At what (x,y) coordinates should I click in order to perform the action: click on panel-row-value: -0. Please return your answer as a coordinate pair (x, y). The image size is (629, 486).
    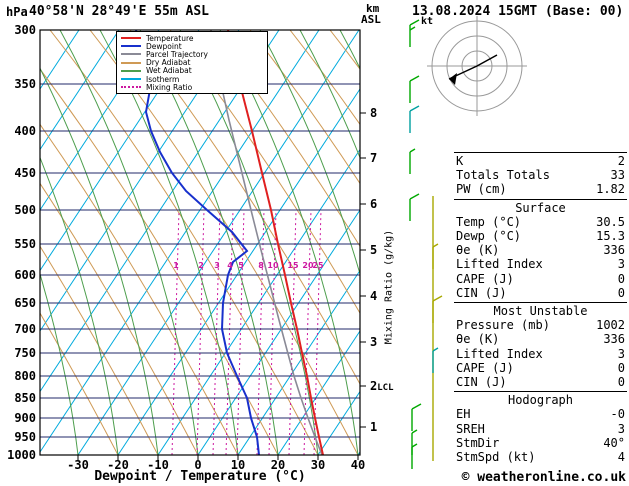
    Looking at the image, I should click on (617, 414).